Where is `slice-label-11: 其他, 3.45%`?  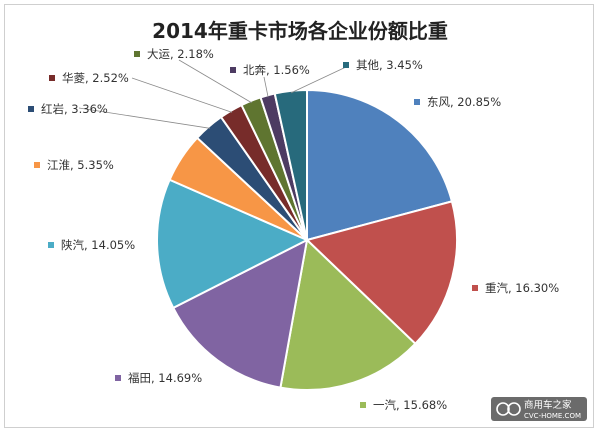 slice-label-11: 其他, 3.45% is located at coordinates (389, 65).